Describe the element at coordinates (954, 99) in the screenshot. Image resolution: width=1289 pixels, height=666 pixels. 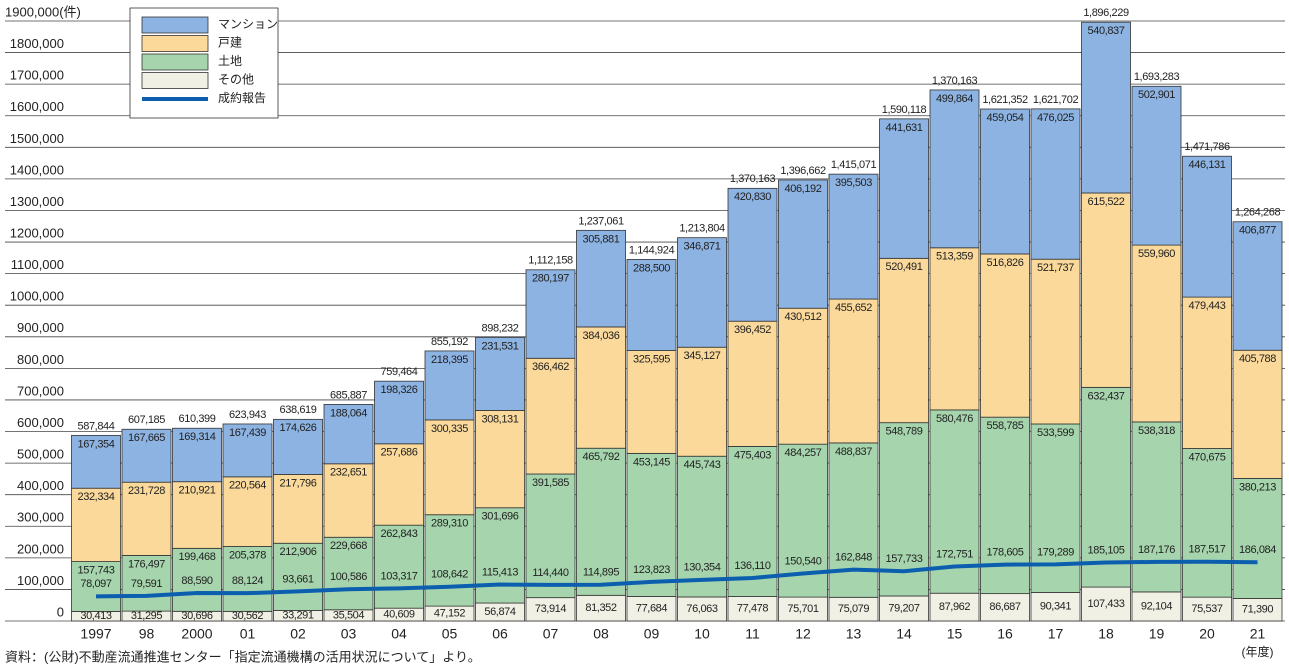
I see `value-label: 499,864` at that location.